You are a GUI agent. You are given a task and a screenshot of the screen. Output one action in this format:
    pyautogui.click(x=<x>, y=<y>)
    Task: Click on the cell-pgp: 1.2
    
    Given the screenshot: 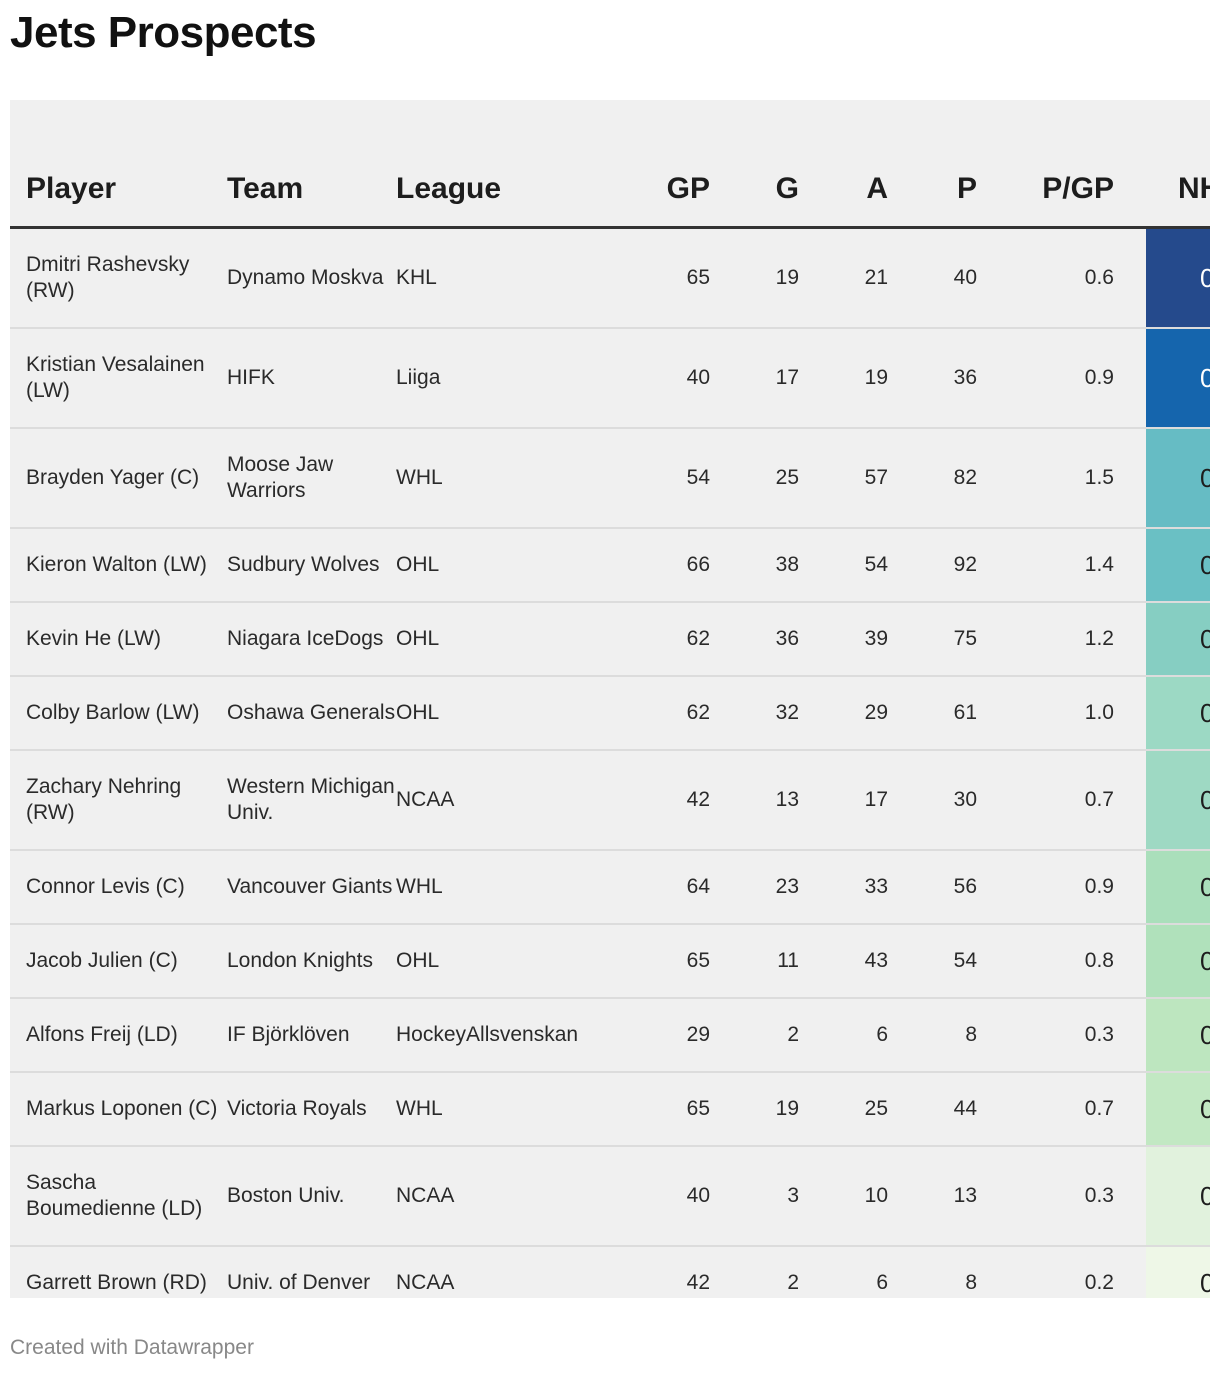 What is the action you would take?
    pyautogui.click(x=1061, y=639)
    